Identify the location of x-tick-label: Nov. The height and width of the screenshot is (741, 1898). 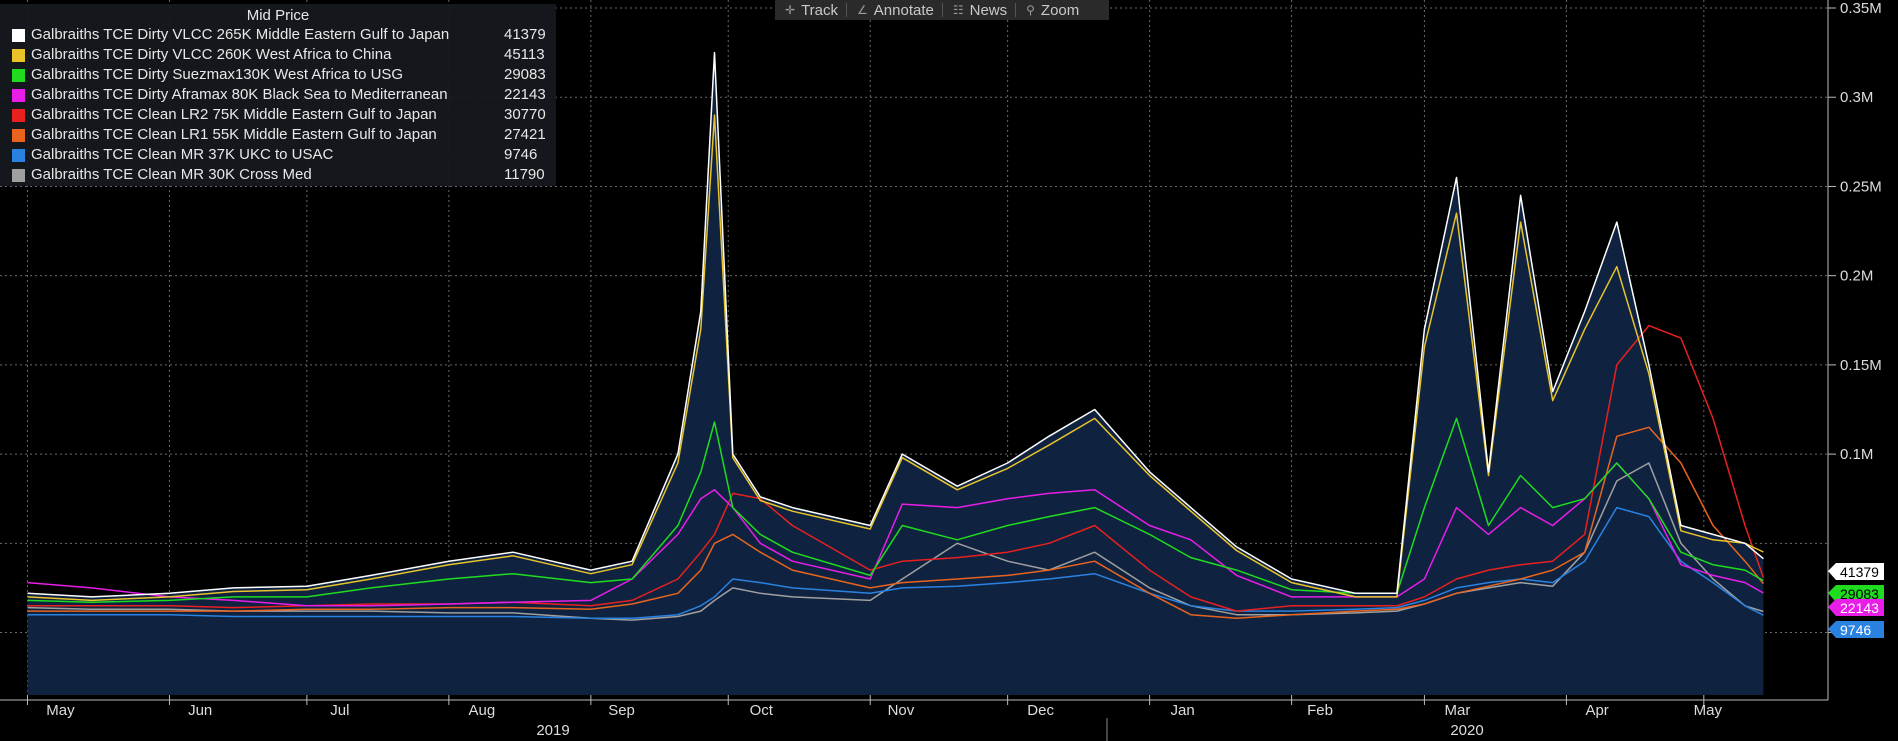
(901, 710).